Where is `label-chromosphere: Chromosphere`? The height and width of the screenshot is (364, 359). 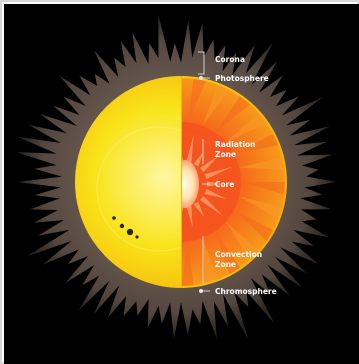
label-chromosphere: Chromosphere is located at coordinates (246, 291).